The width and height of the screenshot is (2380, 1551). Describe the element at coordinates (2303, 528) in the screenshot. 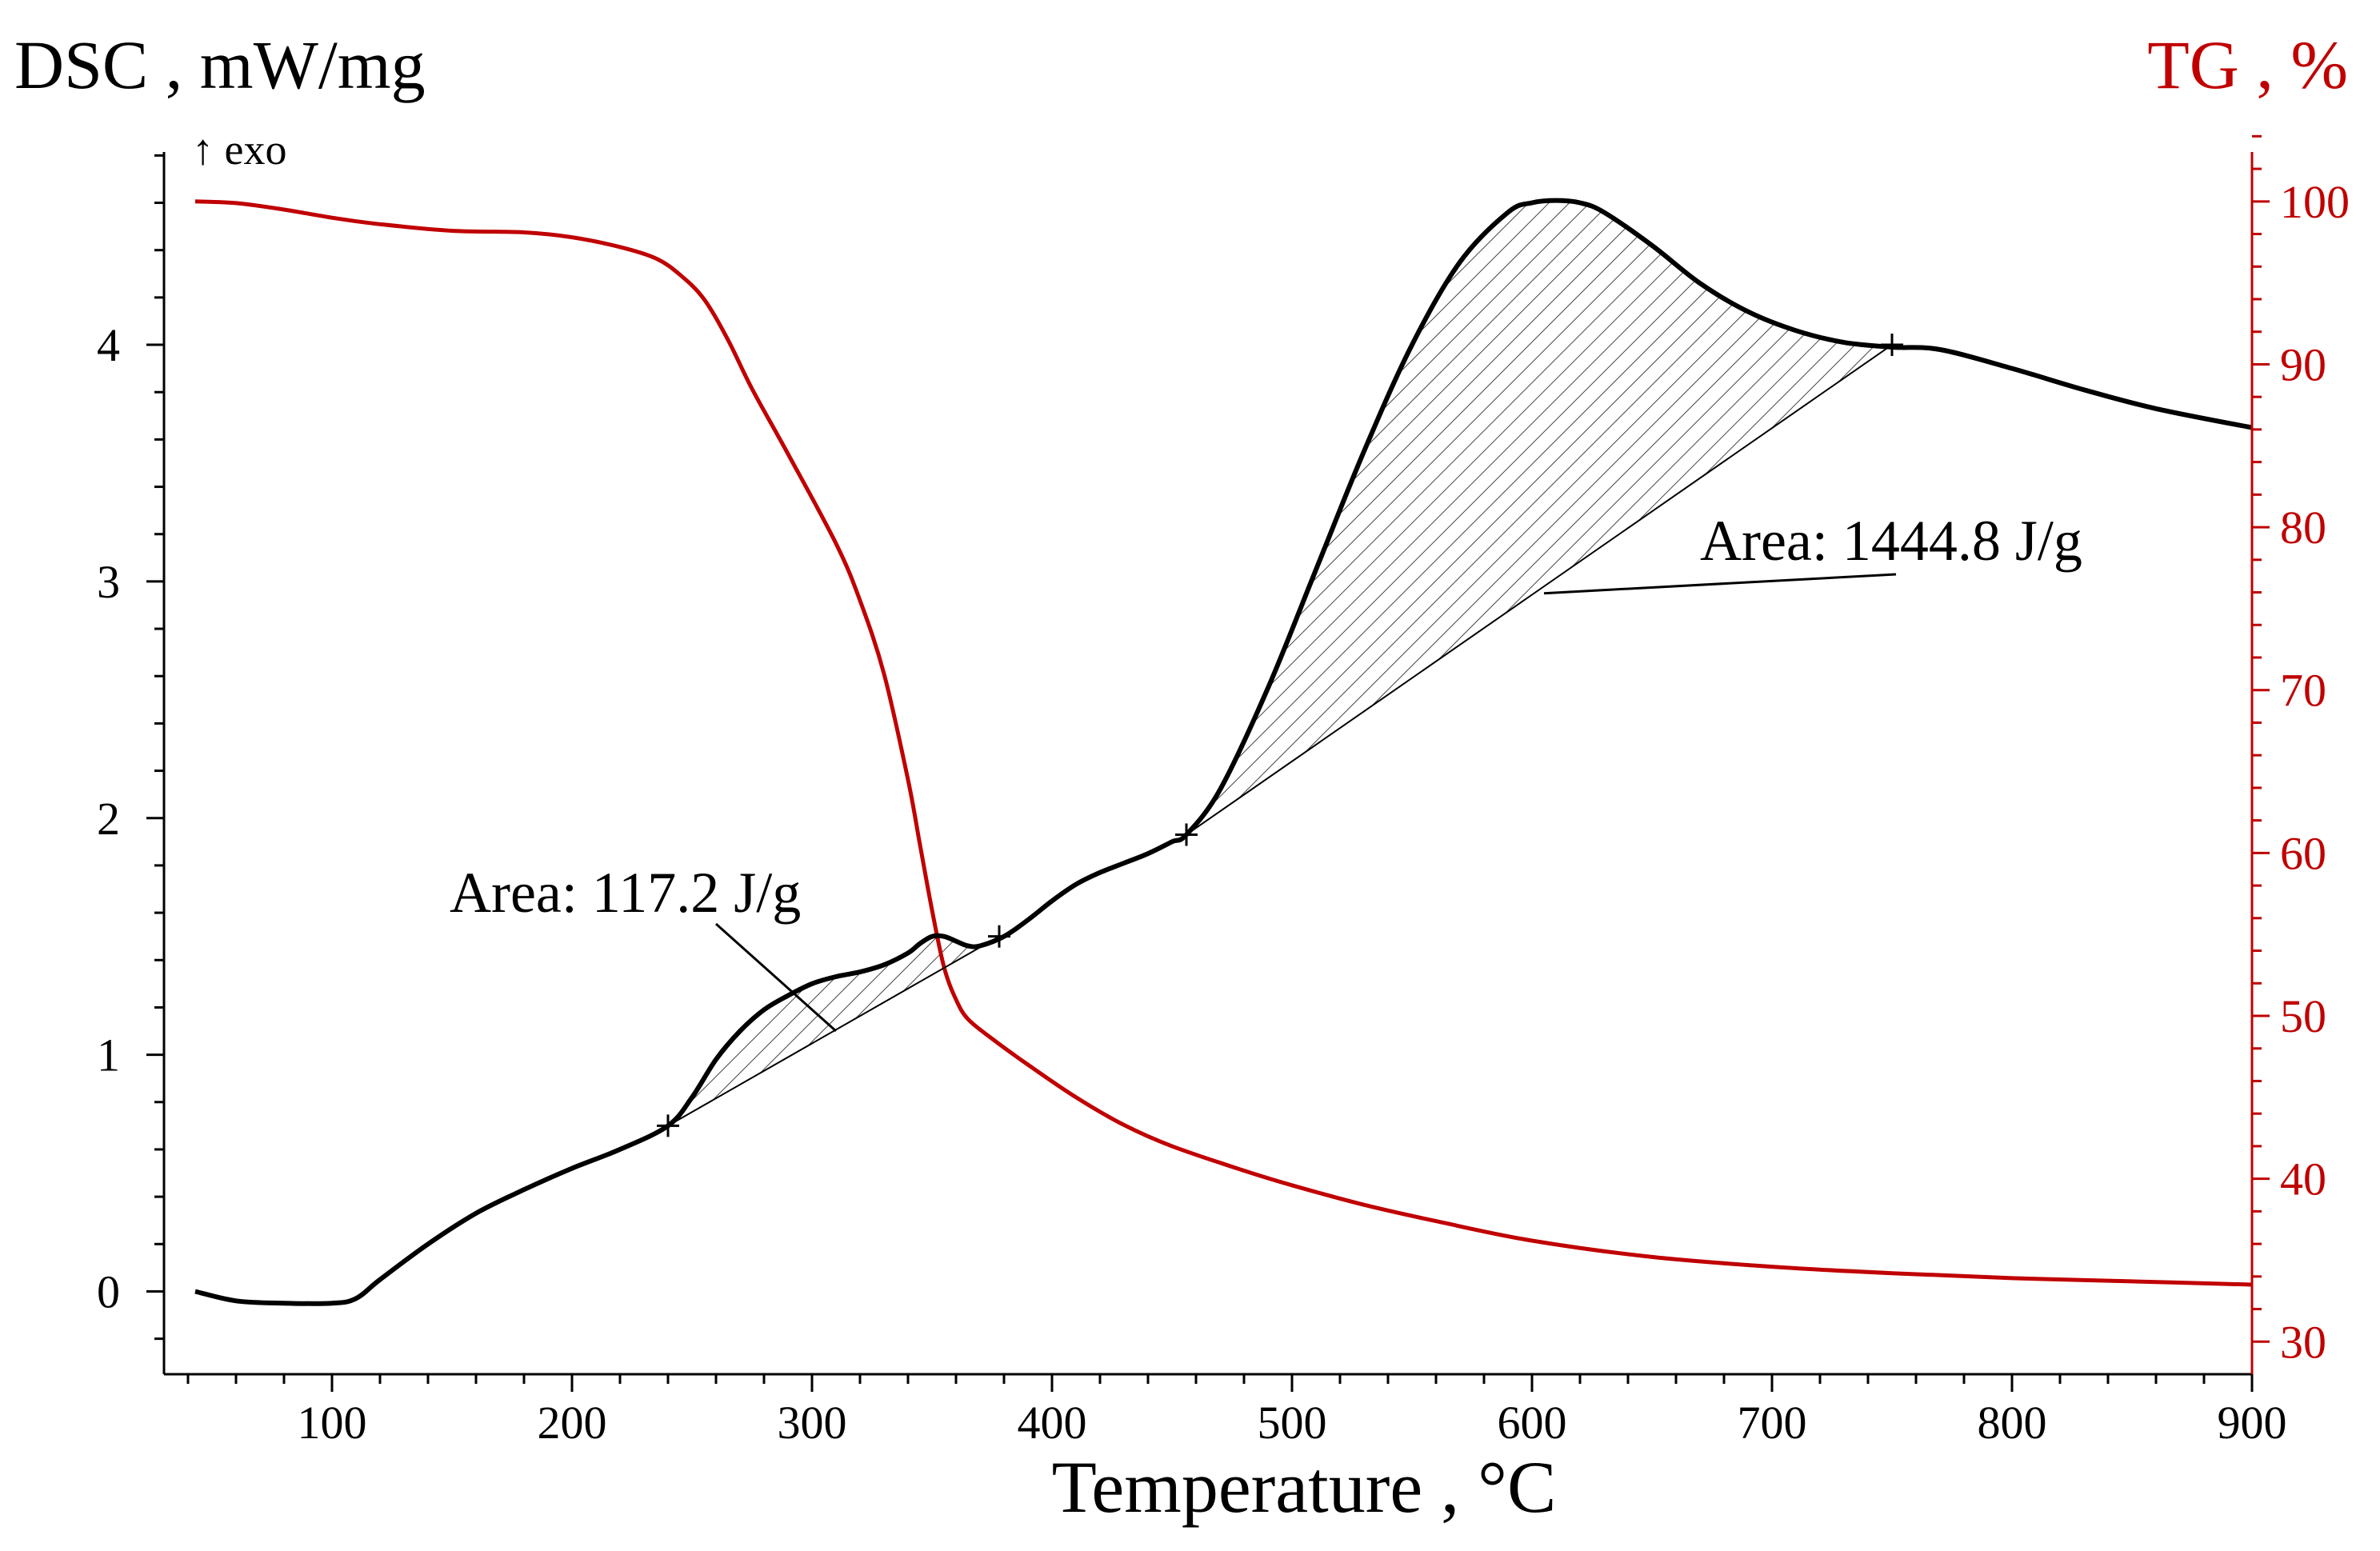

I see `right-tick-label: 80` at that location.